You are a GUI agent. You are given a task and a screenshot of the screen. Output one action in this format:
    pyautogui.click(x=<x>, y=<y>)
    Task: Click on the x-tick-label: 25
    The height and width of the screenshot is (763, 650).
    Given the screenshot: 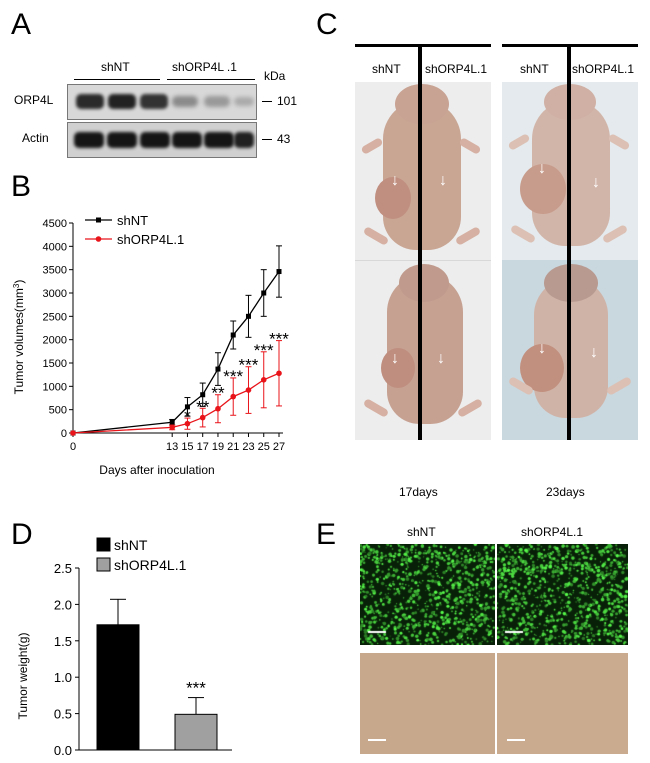 What is the action you would take?
    pyautogui.click(x=264, y=447)
    